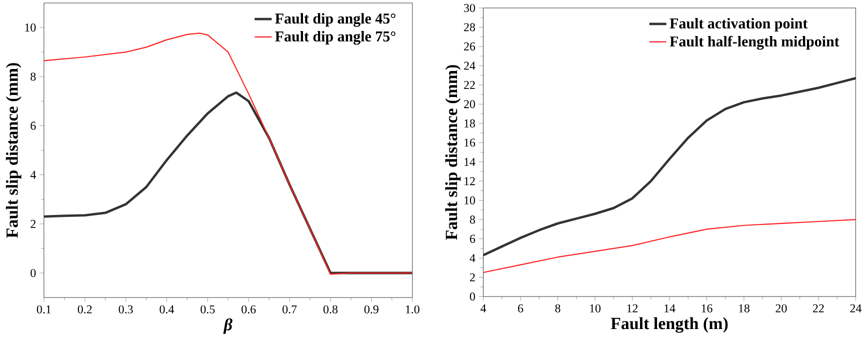 The image size is (865, 341). I want to click on x-tick-label: 0.9, so click(371, 309).